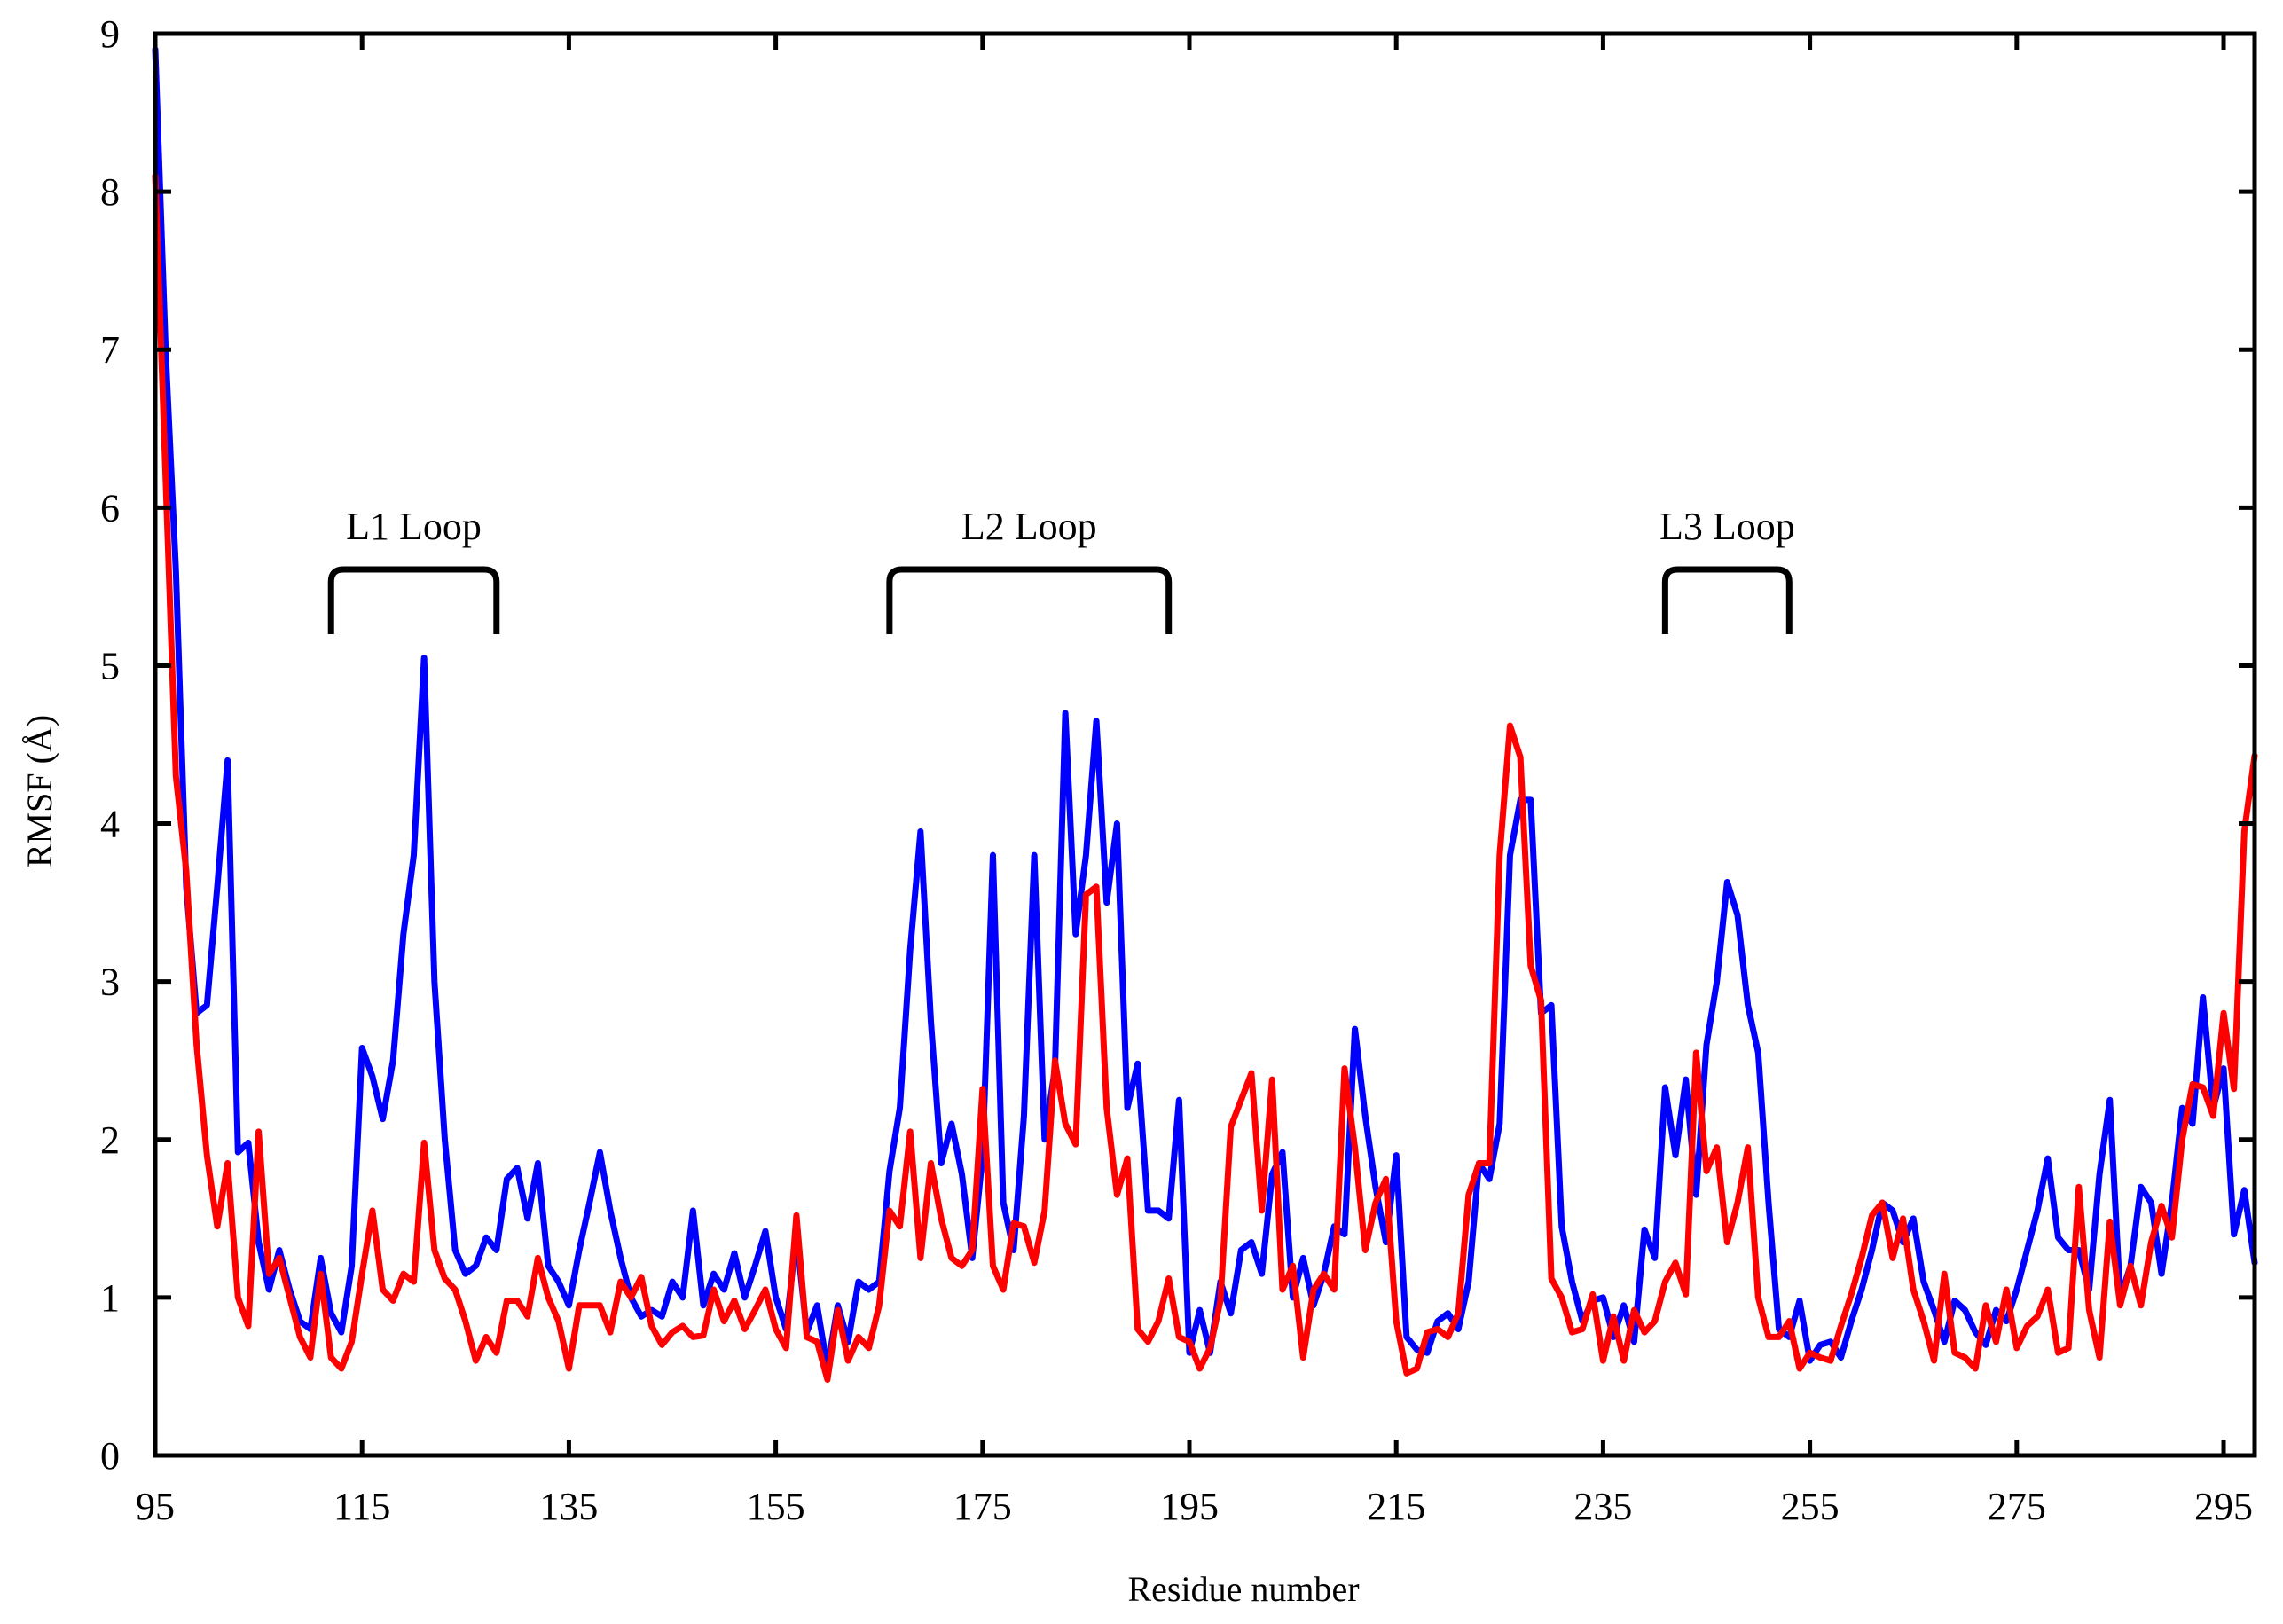 This screenshot has height=1624, width=2283. Describe the element at coordinates (776, 1506) in the screenshot. I see `x-tick-label: 155` at that location.